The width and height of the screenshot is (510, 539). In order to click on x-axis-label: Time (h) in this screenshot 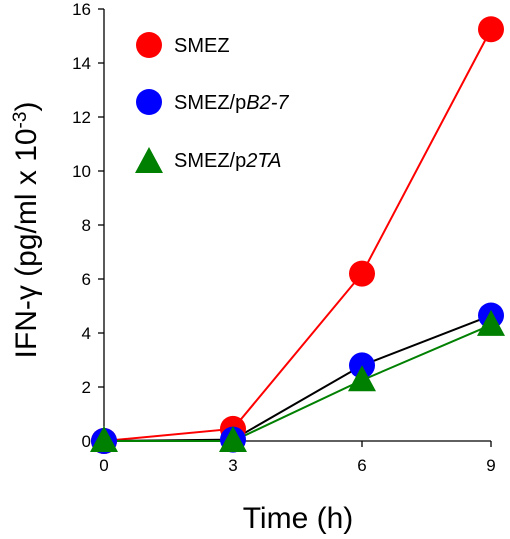, I will do `click(298, 518)`.